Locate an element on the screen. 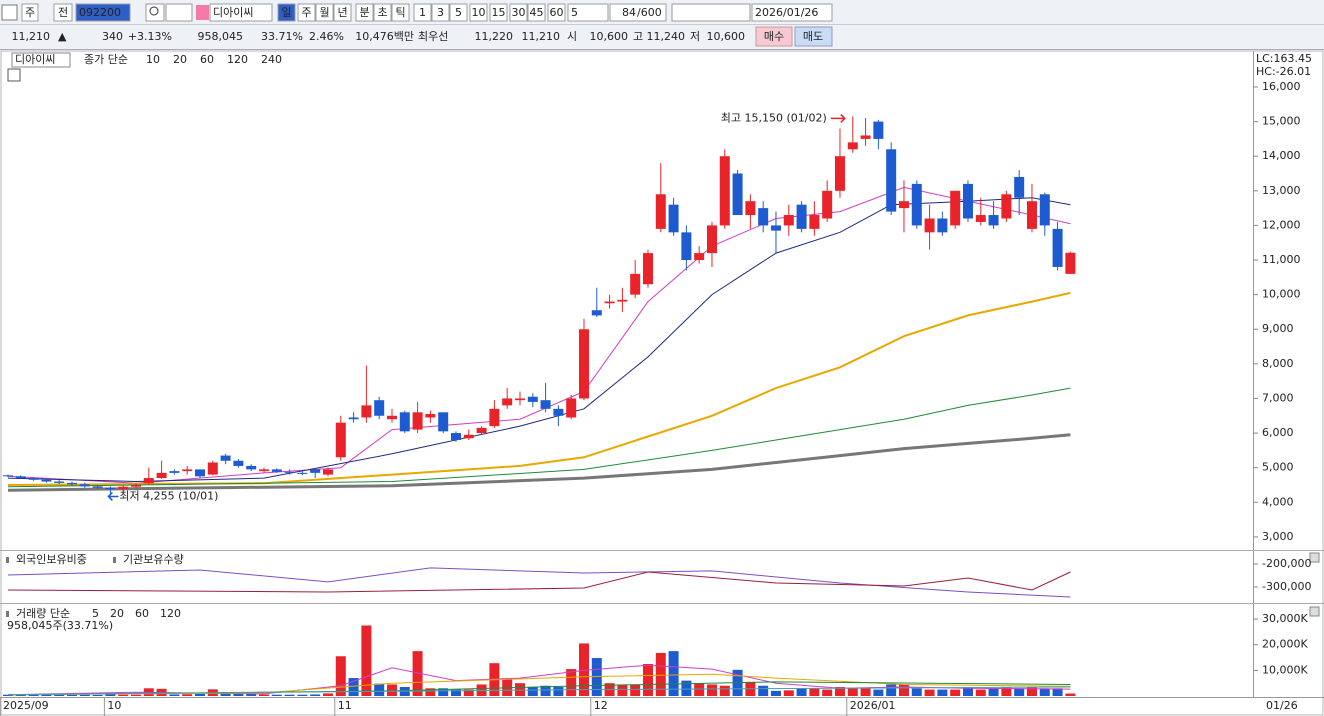 The width and height of the screenshot is (1324, 716). quote-best-label: 최우선 is located at coordinates (433, 36).